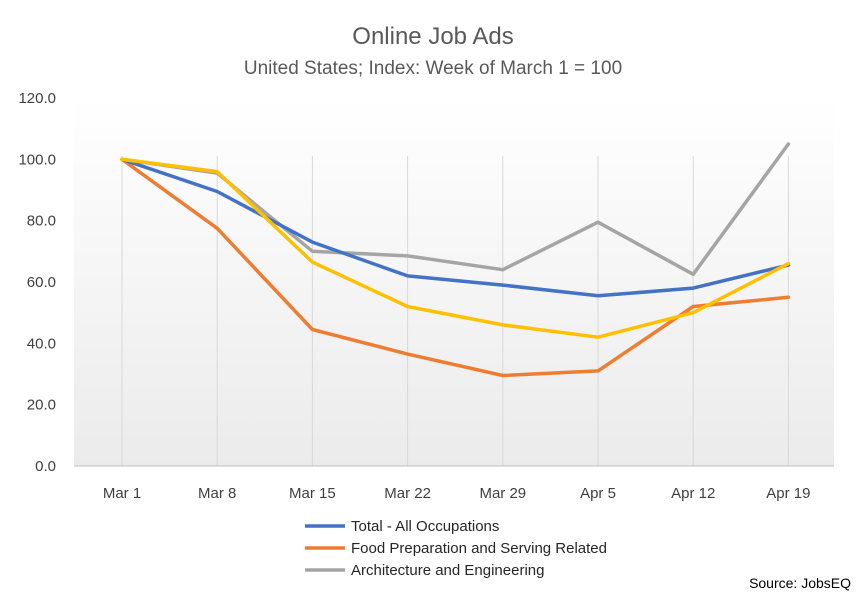 The height and width of the screenshot is (600, 866). What do you see at coordinates (598, 493) in the screenshot?
I see `x-tick-label: Apr 5` at bounding box center [598, 493].